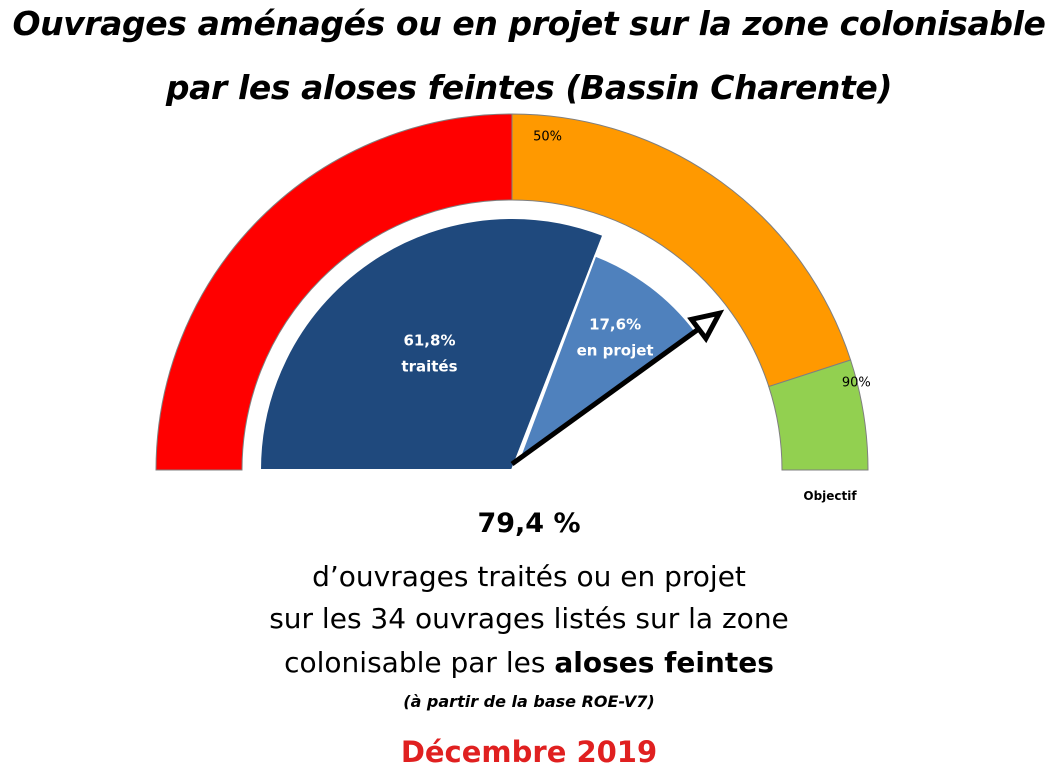  What do you see at coordinates (429, 366) in the screenshot?
I see `gauge-slice-name-1: traités` at bounding box center [429, 366].